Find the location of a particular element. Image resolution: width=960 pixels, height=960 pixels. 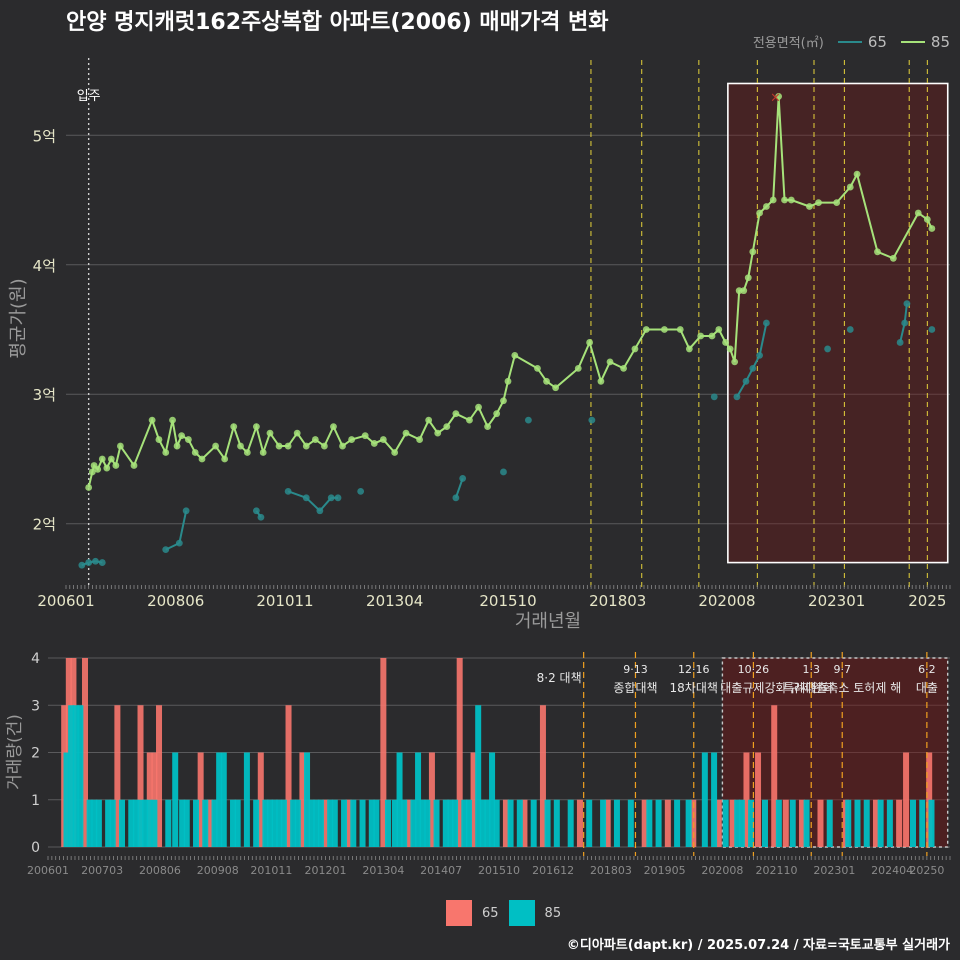

vol-y-tick-label: 0 is located at coordinates (35, 848).